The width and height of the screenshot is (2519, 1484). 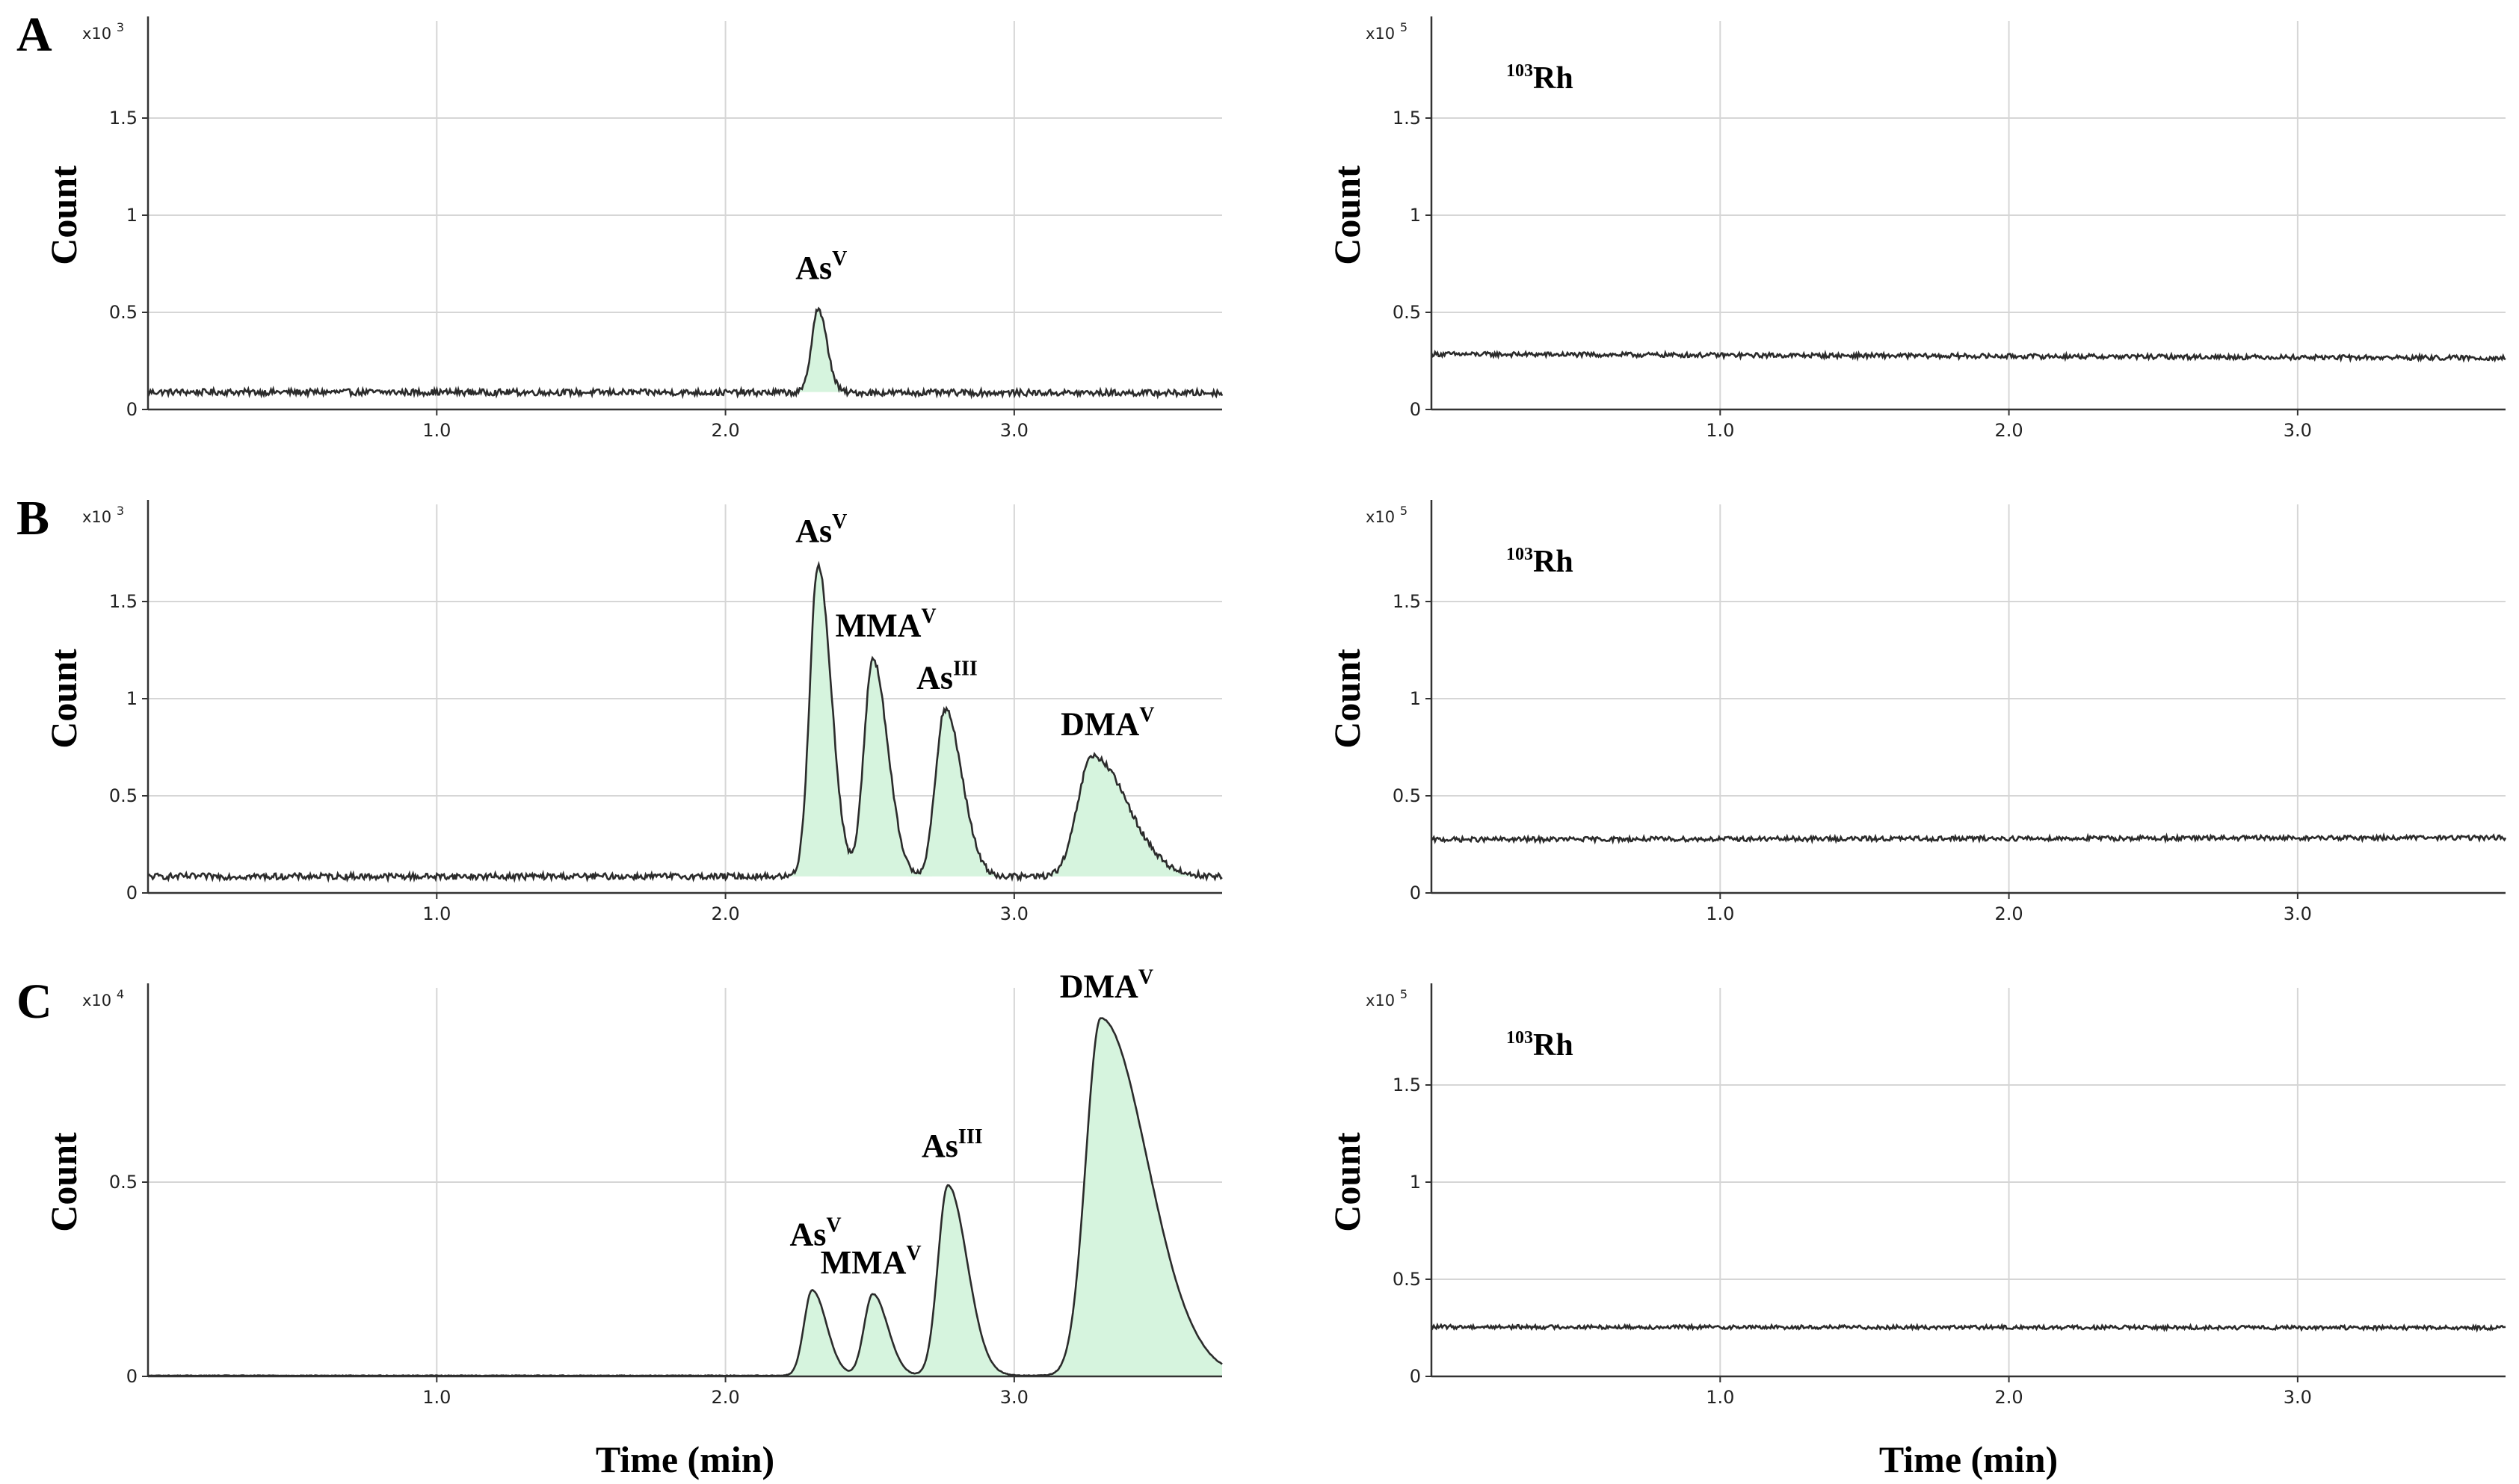 I want to click on y-multiplier: x10 4, so click(x=103, y=999).